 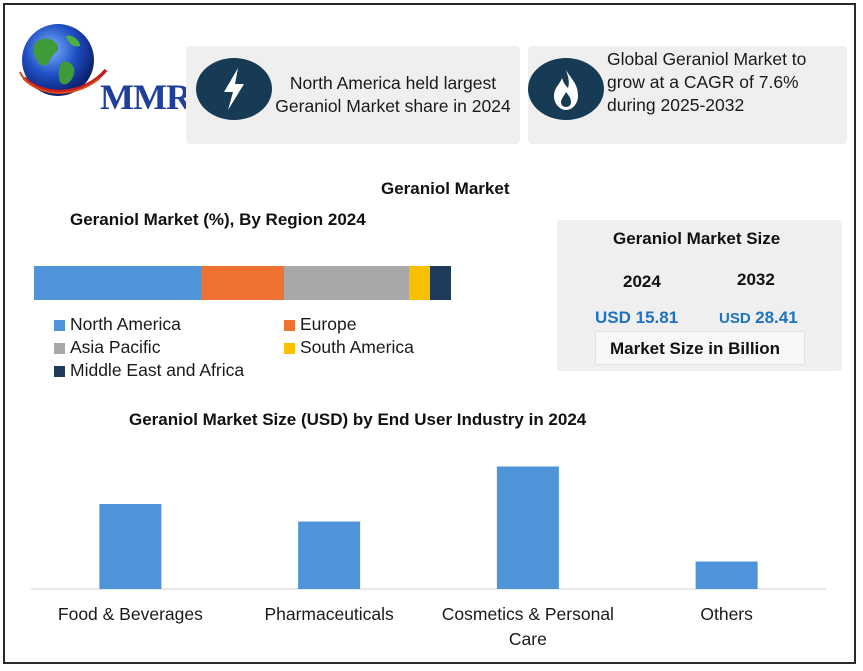 I want to click on market-size-footer: Market Size in Billion, so click(x=695, y=348).